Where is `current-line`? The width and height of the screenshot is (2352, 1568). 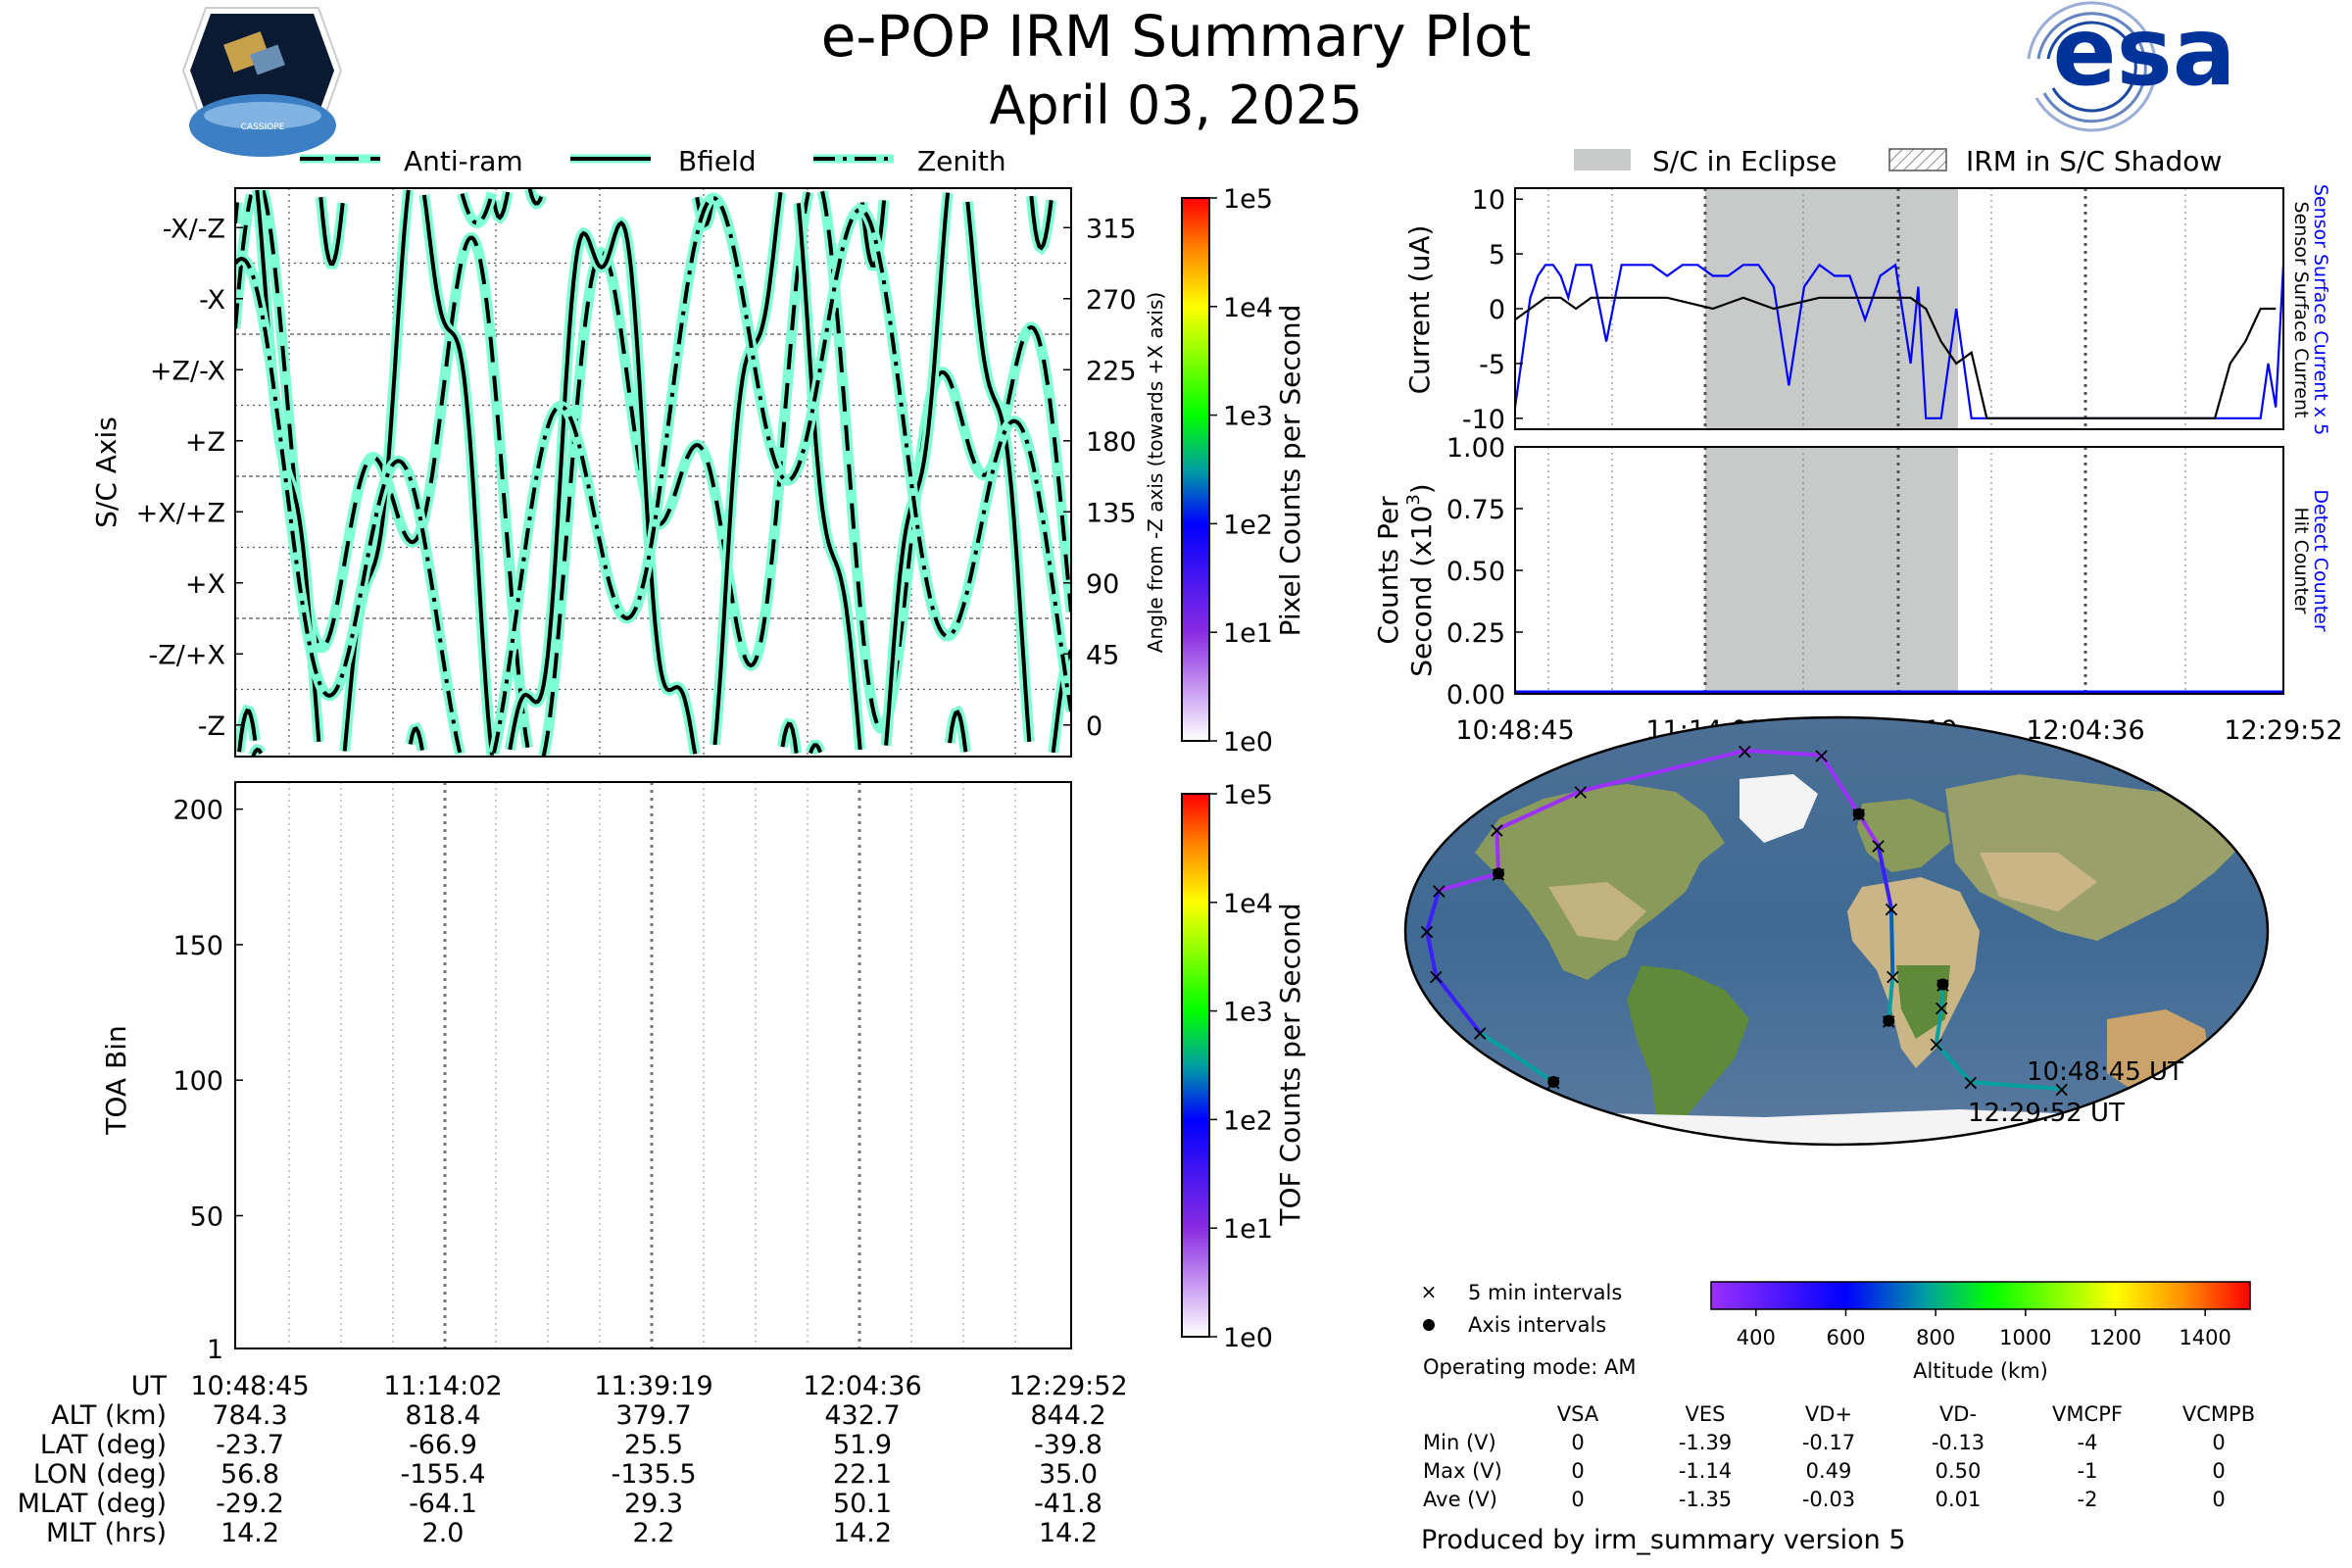 current-line is located at coordinates (1896, 357).